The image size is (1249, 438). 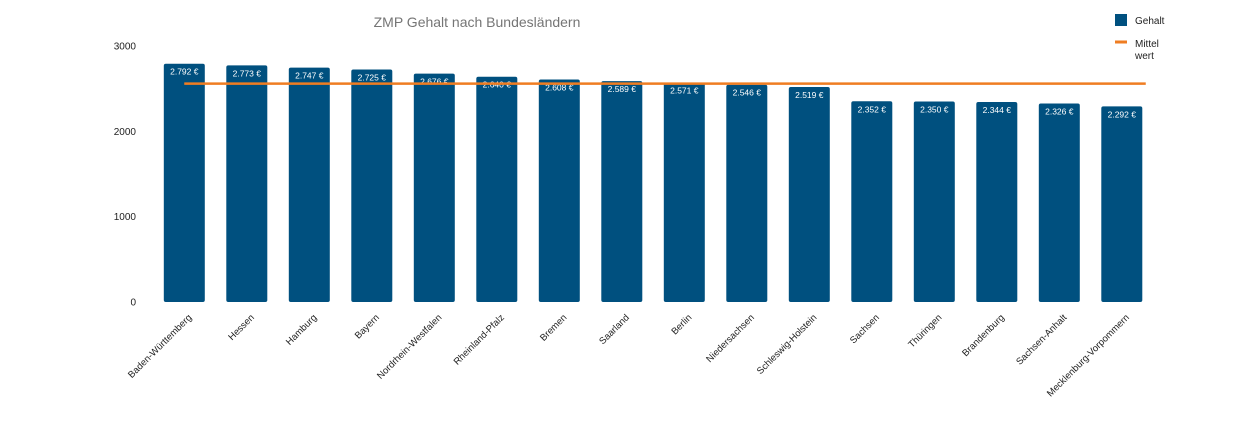 I want to click on bar-value-label: 2.725 €, so click(x=372, y=78).